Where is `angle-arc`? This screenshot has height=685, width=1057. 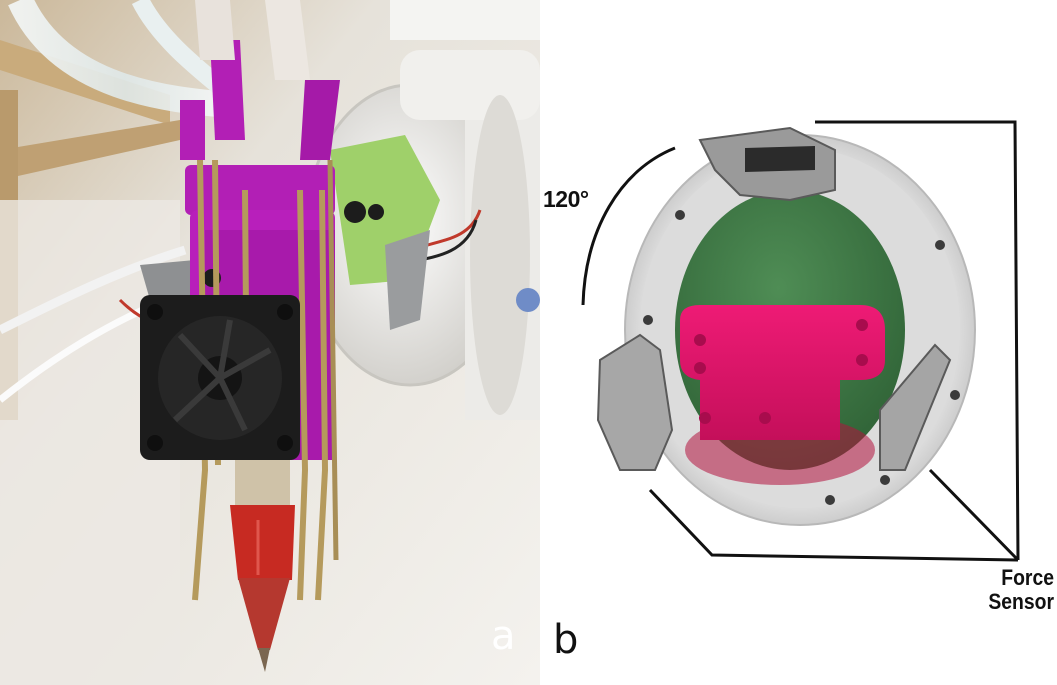
angle-arc is located at coordinates (628, 226).